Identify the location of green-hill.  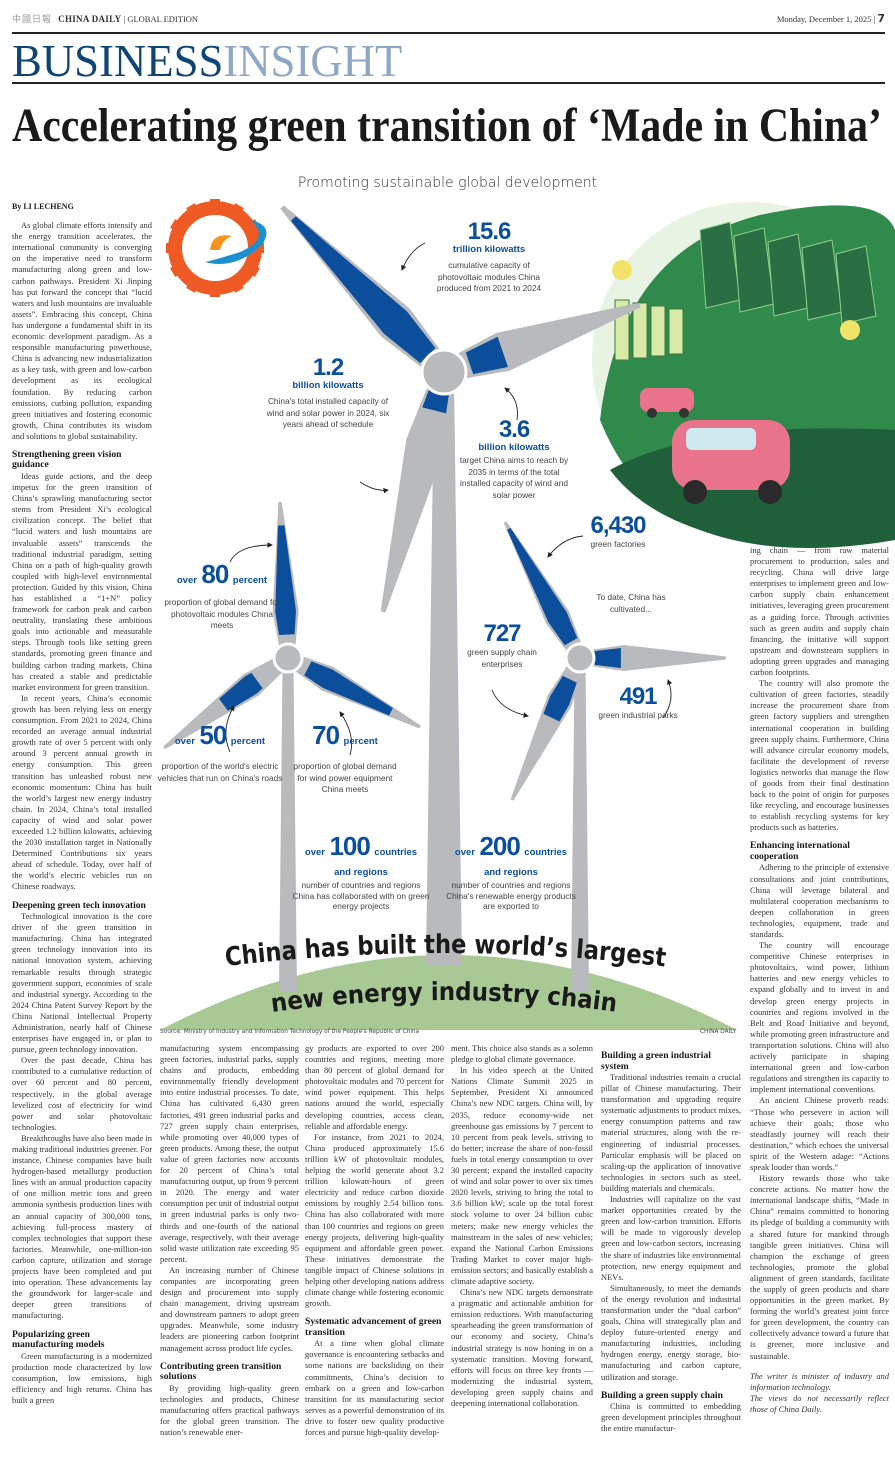
(448, 992).